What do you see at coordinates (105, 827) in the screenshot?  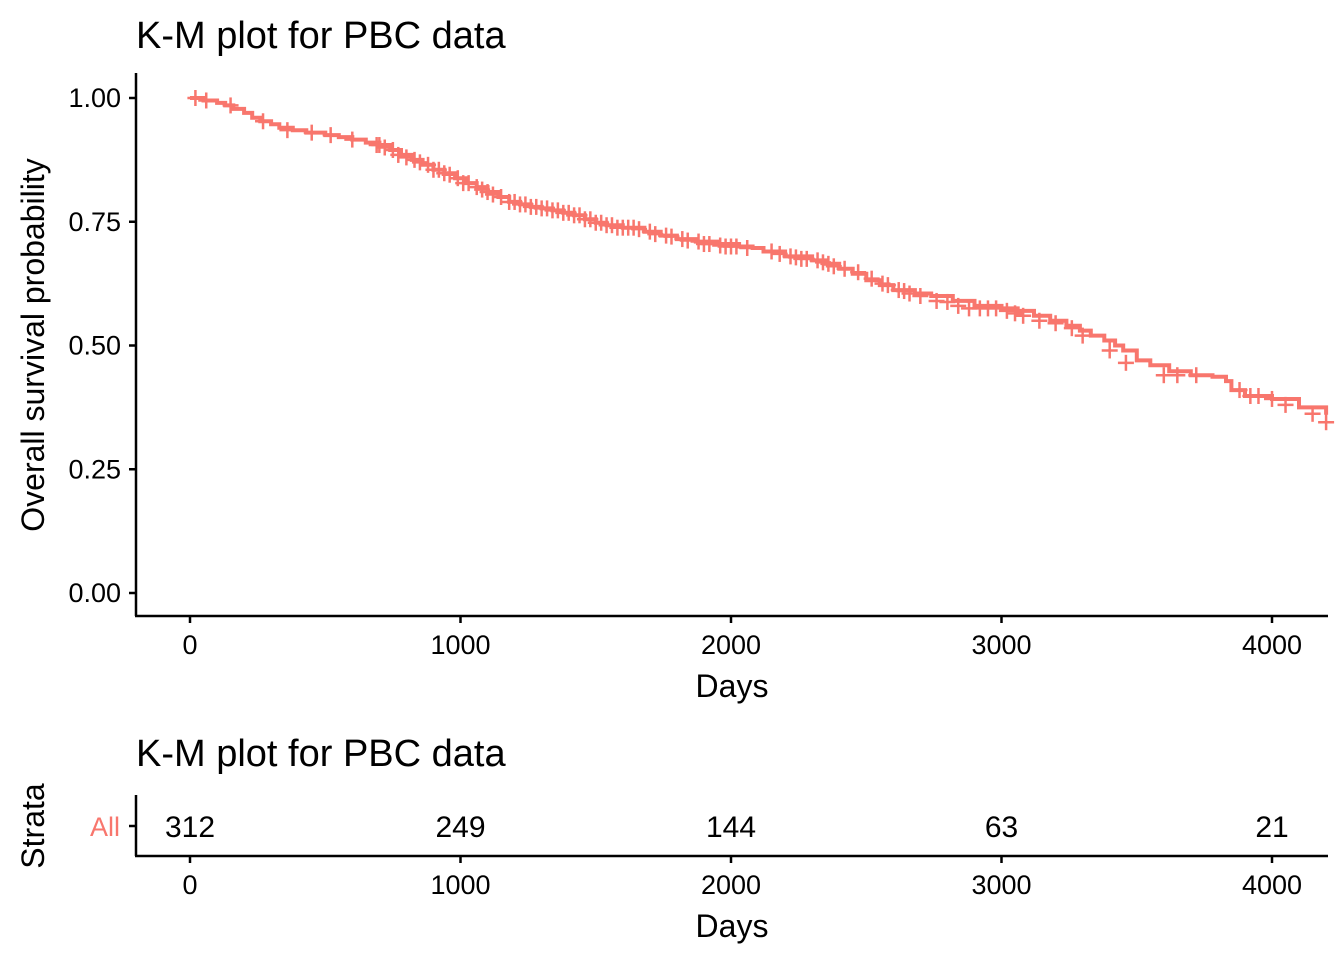 I see `strata-label-all: All` at bounding box center [105, 827].